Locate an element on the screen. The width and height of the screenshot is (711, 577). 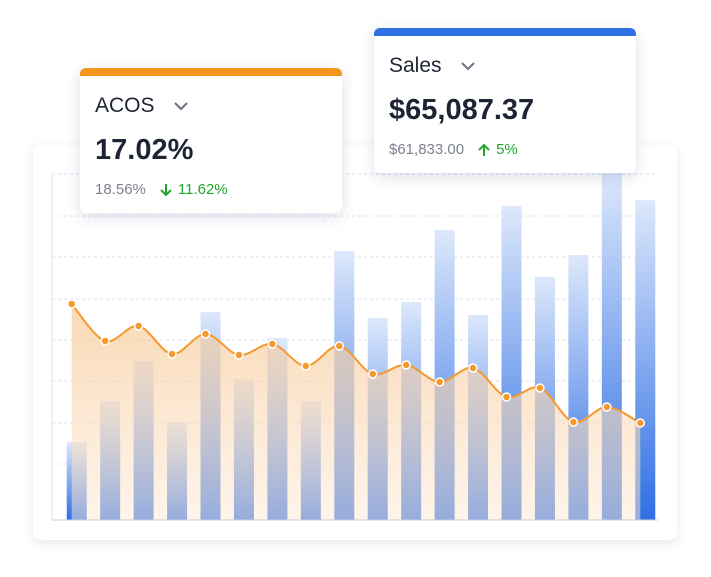
card-change: 5% is located at coordinates (507, 149).